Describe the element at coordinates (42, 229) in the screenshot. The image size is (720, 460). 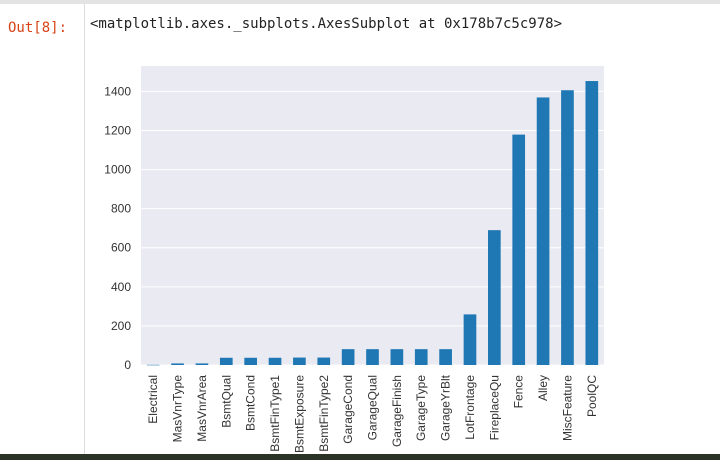
I see `output-gutter: Out[8]:` at that location.